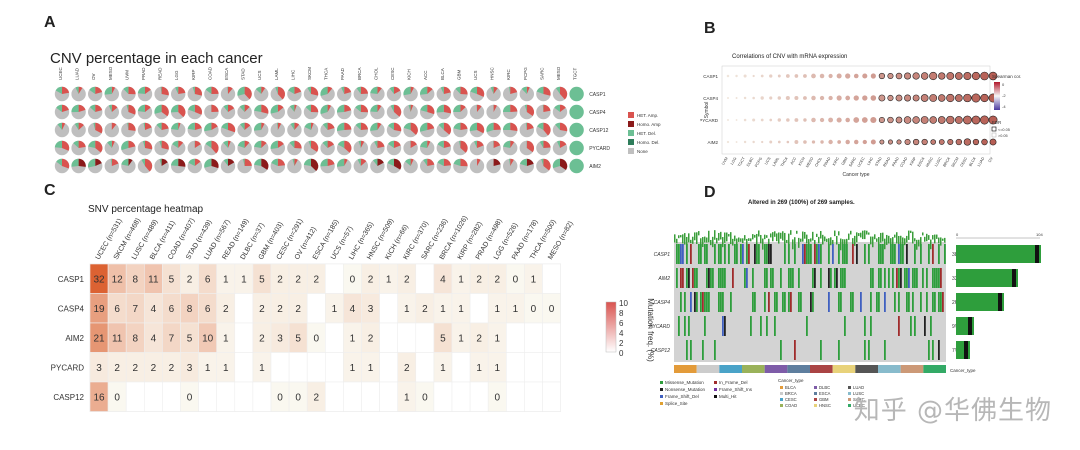 The width and height of the screenshot is (1080, 450). What do you see at coordinates (172, 279) in the screenshot?
I see `heatmap-cell-value: 5` at bounding box center [172, 279].